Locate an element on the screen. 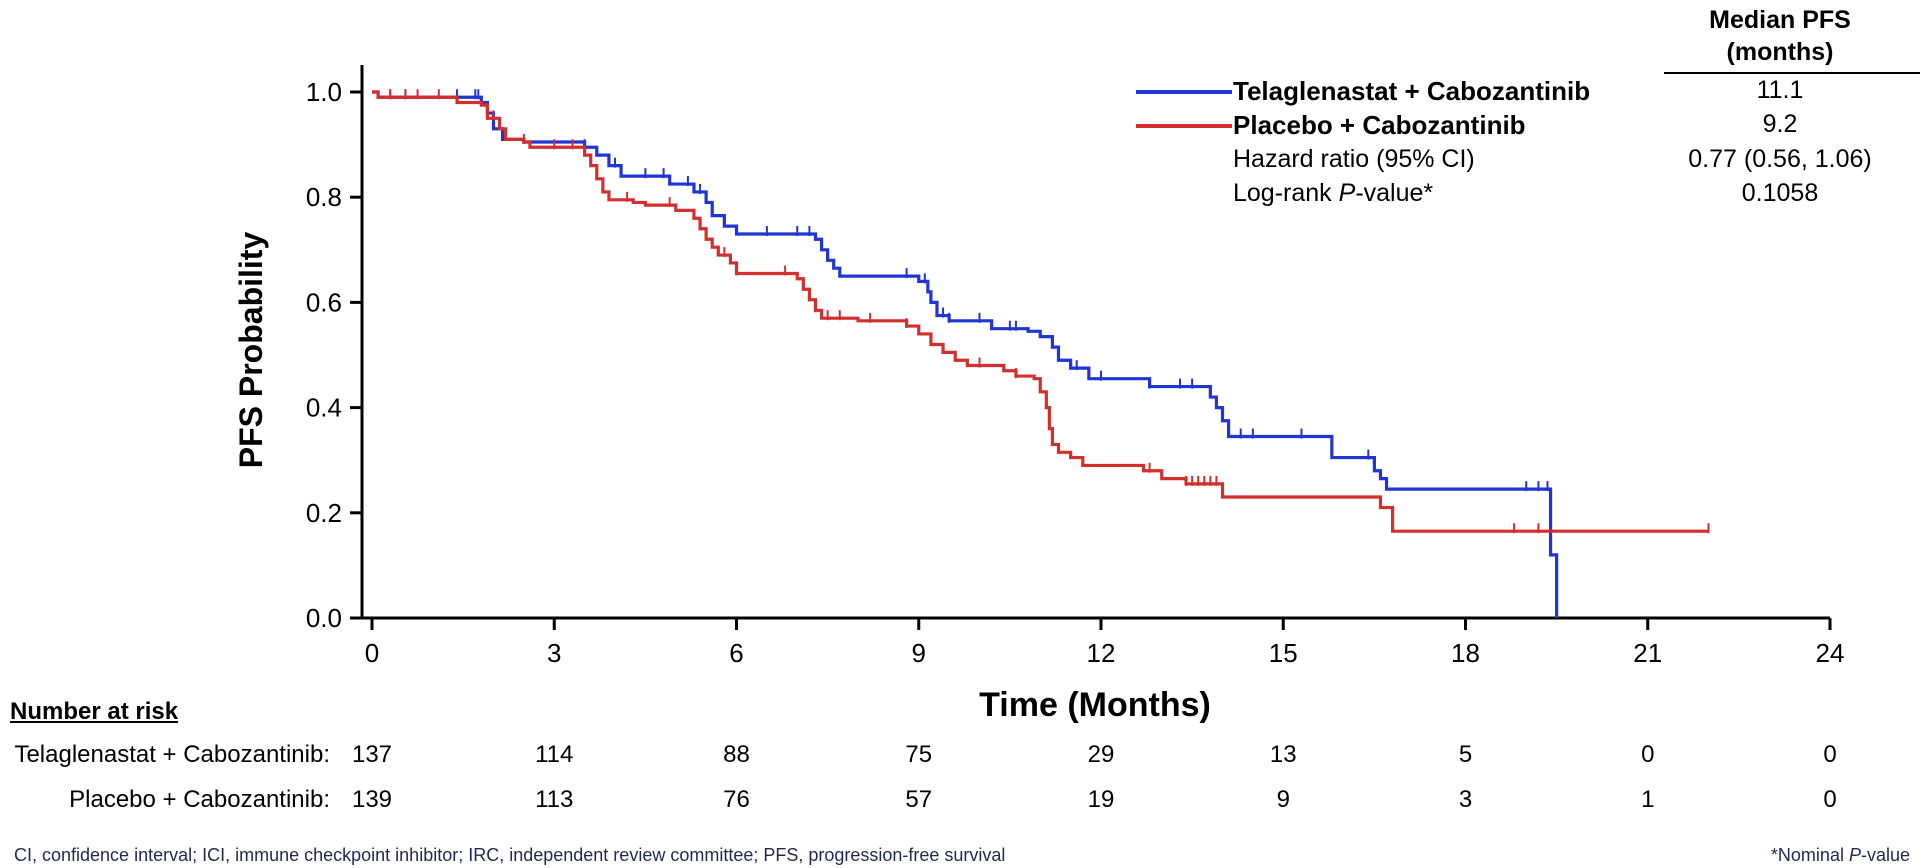 This screenshot has height=868, width=1924. hazard-ratio-value: 0.77 (0.56, 1.06) is located at coordinates (1780, 159).